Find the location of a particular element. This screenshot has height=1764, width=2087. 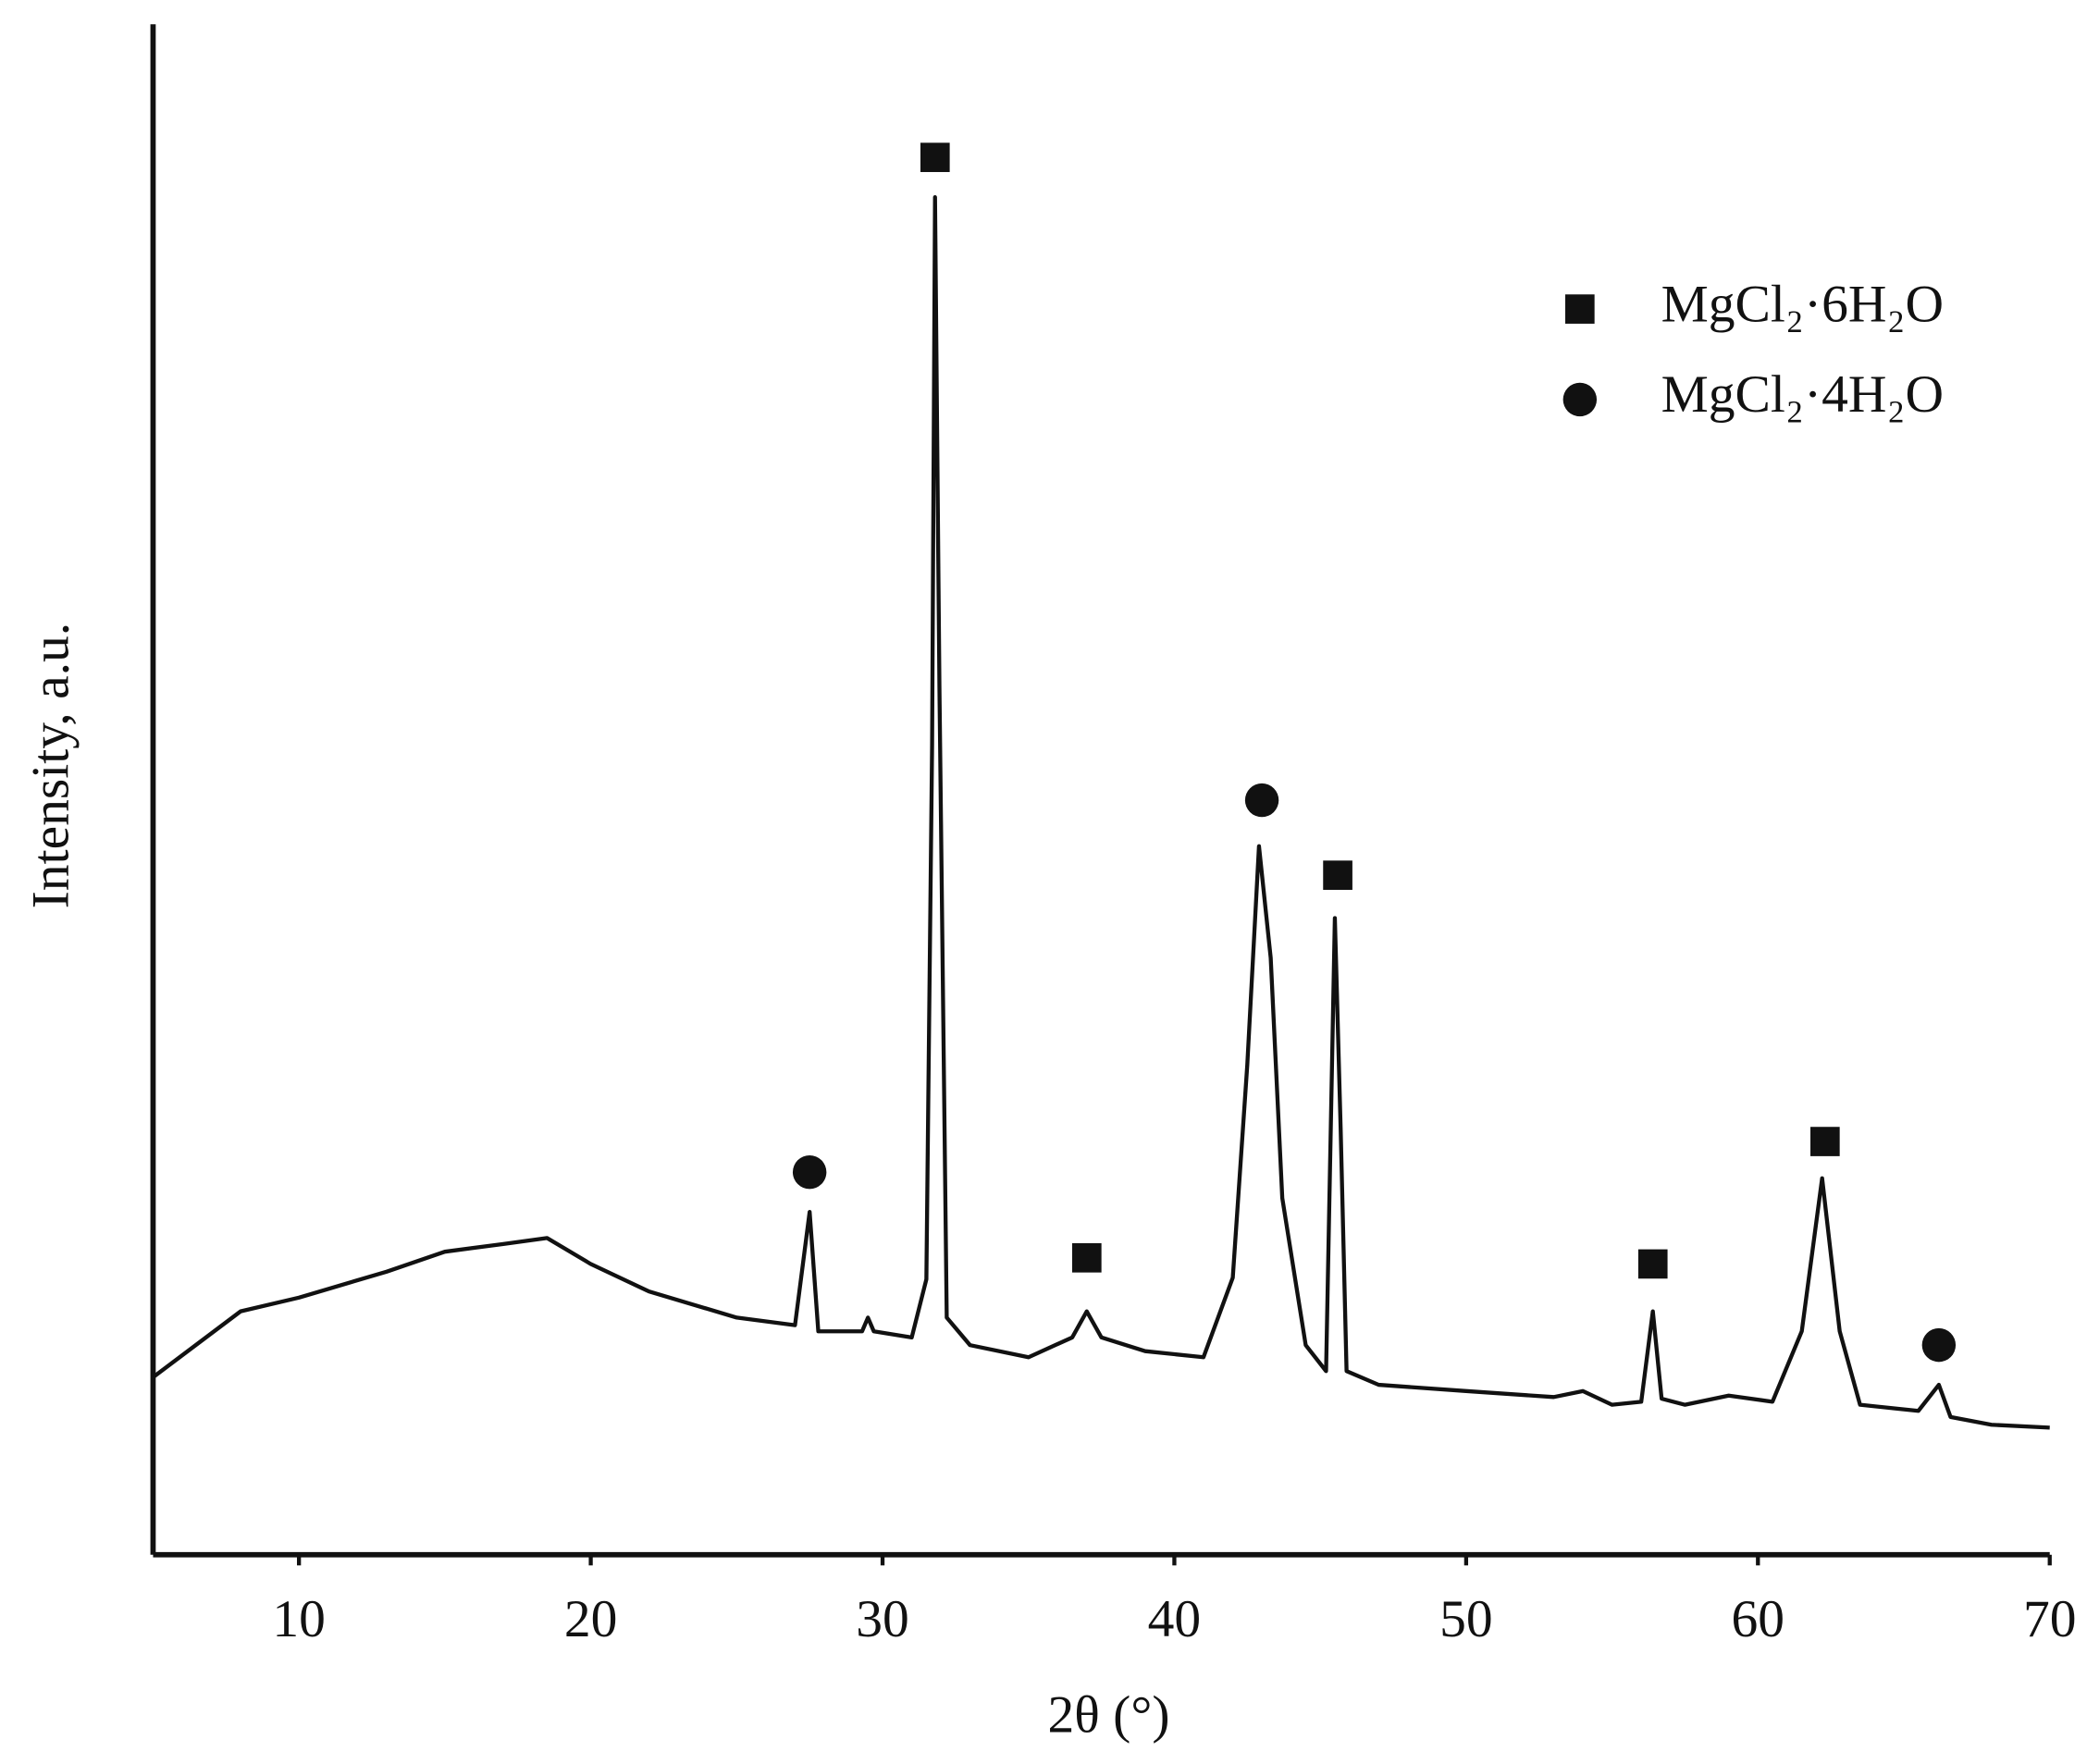

x-tick-label: 30 is located at coordinates (882, 1619).